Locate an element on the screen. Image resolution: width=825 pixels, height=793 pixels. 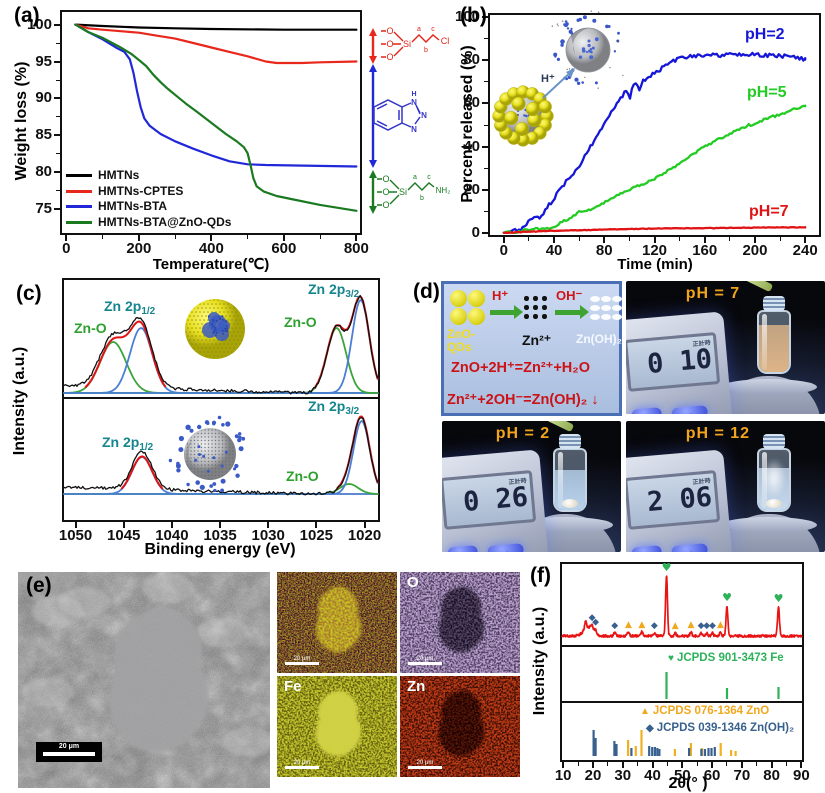
zn2p32-label-top: Zn 2p3/2 is located at coordinates (334, 290).